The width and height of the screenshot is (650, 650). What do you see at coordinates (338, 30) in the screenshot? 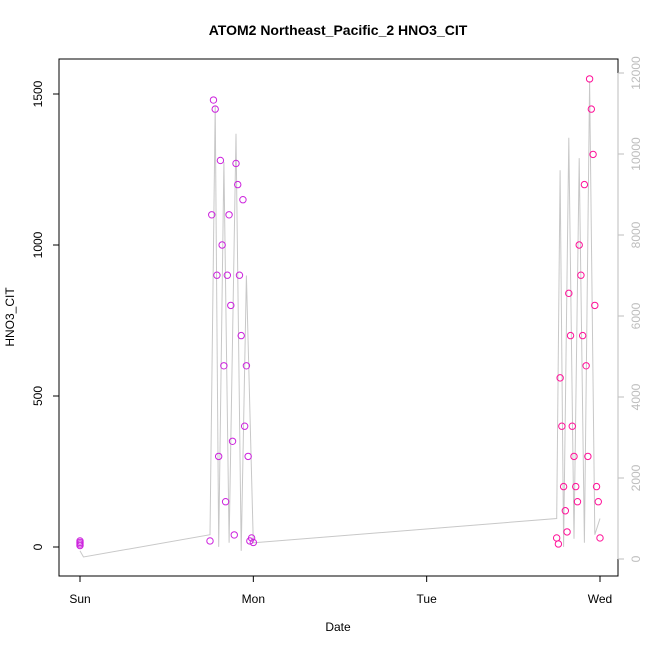
I see `chart-title: ATOM2 Northeast_Pacific_2 HNO3_CIT` at bounding box center [338, 30].